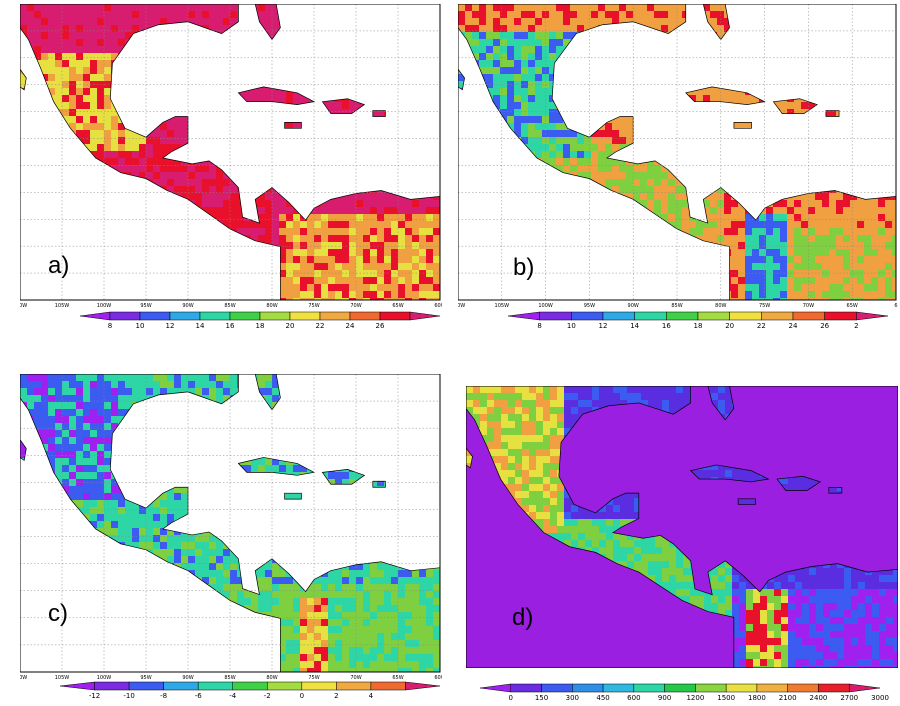 Image resolution: width=900 pixels, height=706 pixels. Describe the element at coordinates (199, 696) in the screenshot. I see `colorbar-tick-label: -6` at that location.